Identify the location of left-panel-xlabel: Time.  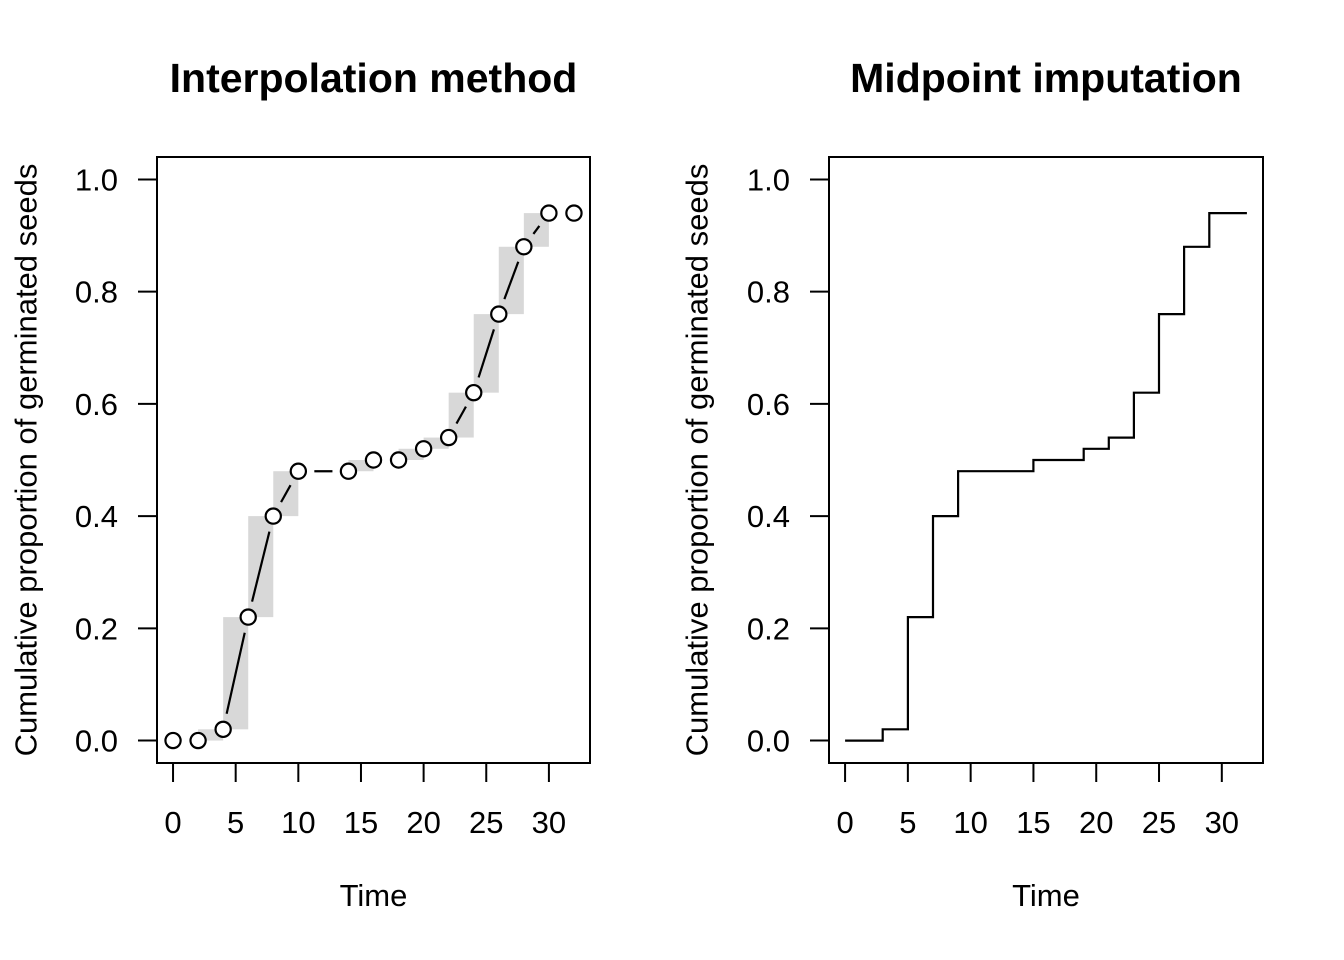
(373, 895).